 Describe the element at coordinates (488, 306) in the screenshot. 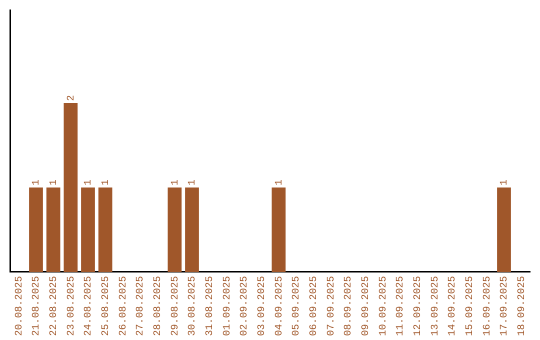

I see `x-tick-label: 16.09.2025` at that location.